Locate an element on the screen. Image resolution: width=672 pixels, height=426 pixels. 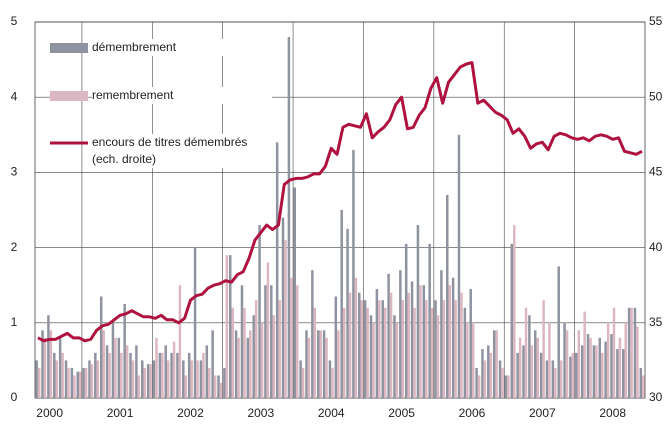
y2-tick-label: 55 is located at coordinates (656, 21).